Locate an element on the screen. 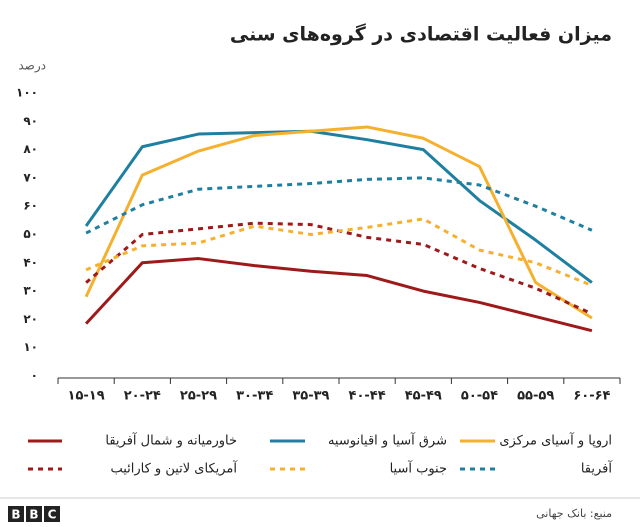 Image resolution: width=640 pixels, height=527 pixels. y-tick-label: ۱۰ is located at coordinates (30, 347).